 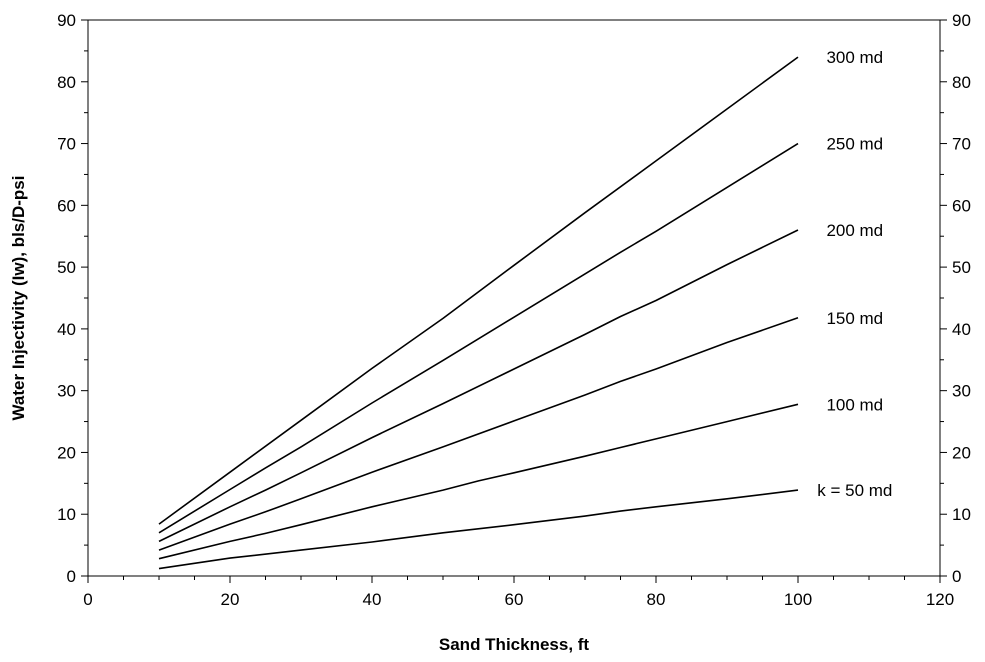 What do you see at coordinates (66, 329) in the screenshot?
I see `y-tick-label: 40` at bounding box center [66, 329].